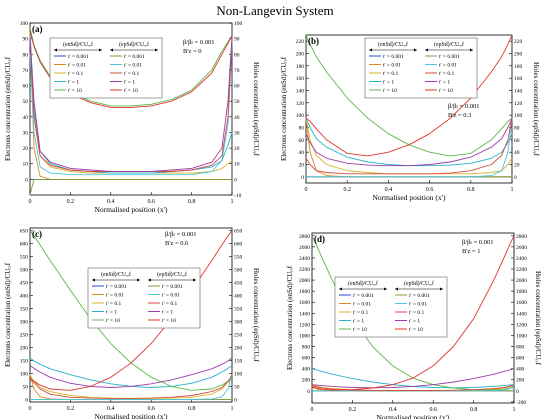 The width and height of the screenshot is (550, 419). I want to click on y-tick-label: 350, so click(24, 310).